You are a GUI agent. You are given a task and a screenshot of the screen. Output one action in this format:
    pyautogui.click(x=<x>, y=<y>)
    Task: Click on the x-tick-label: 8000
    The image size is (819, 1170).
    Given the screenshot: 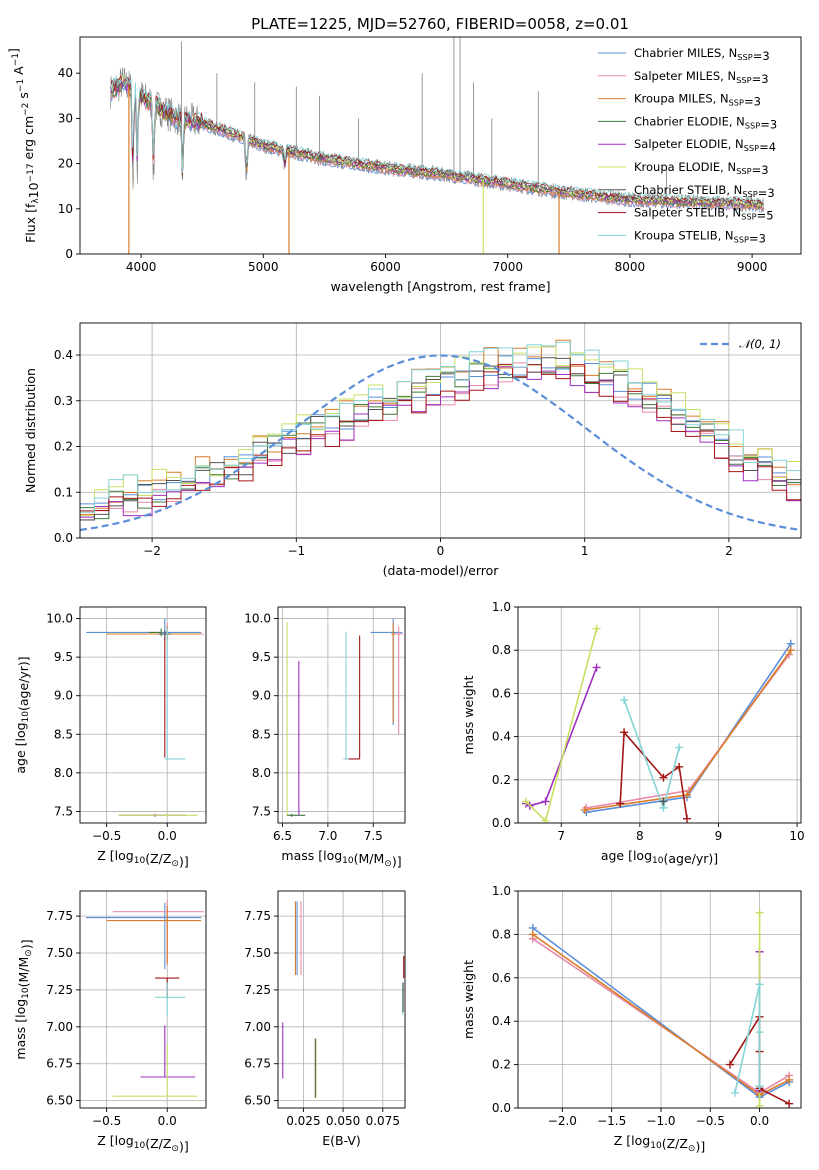 What is the action you would take?
    pyautogui.click(x=630, y=267)
    